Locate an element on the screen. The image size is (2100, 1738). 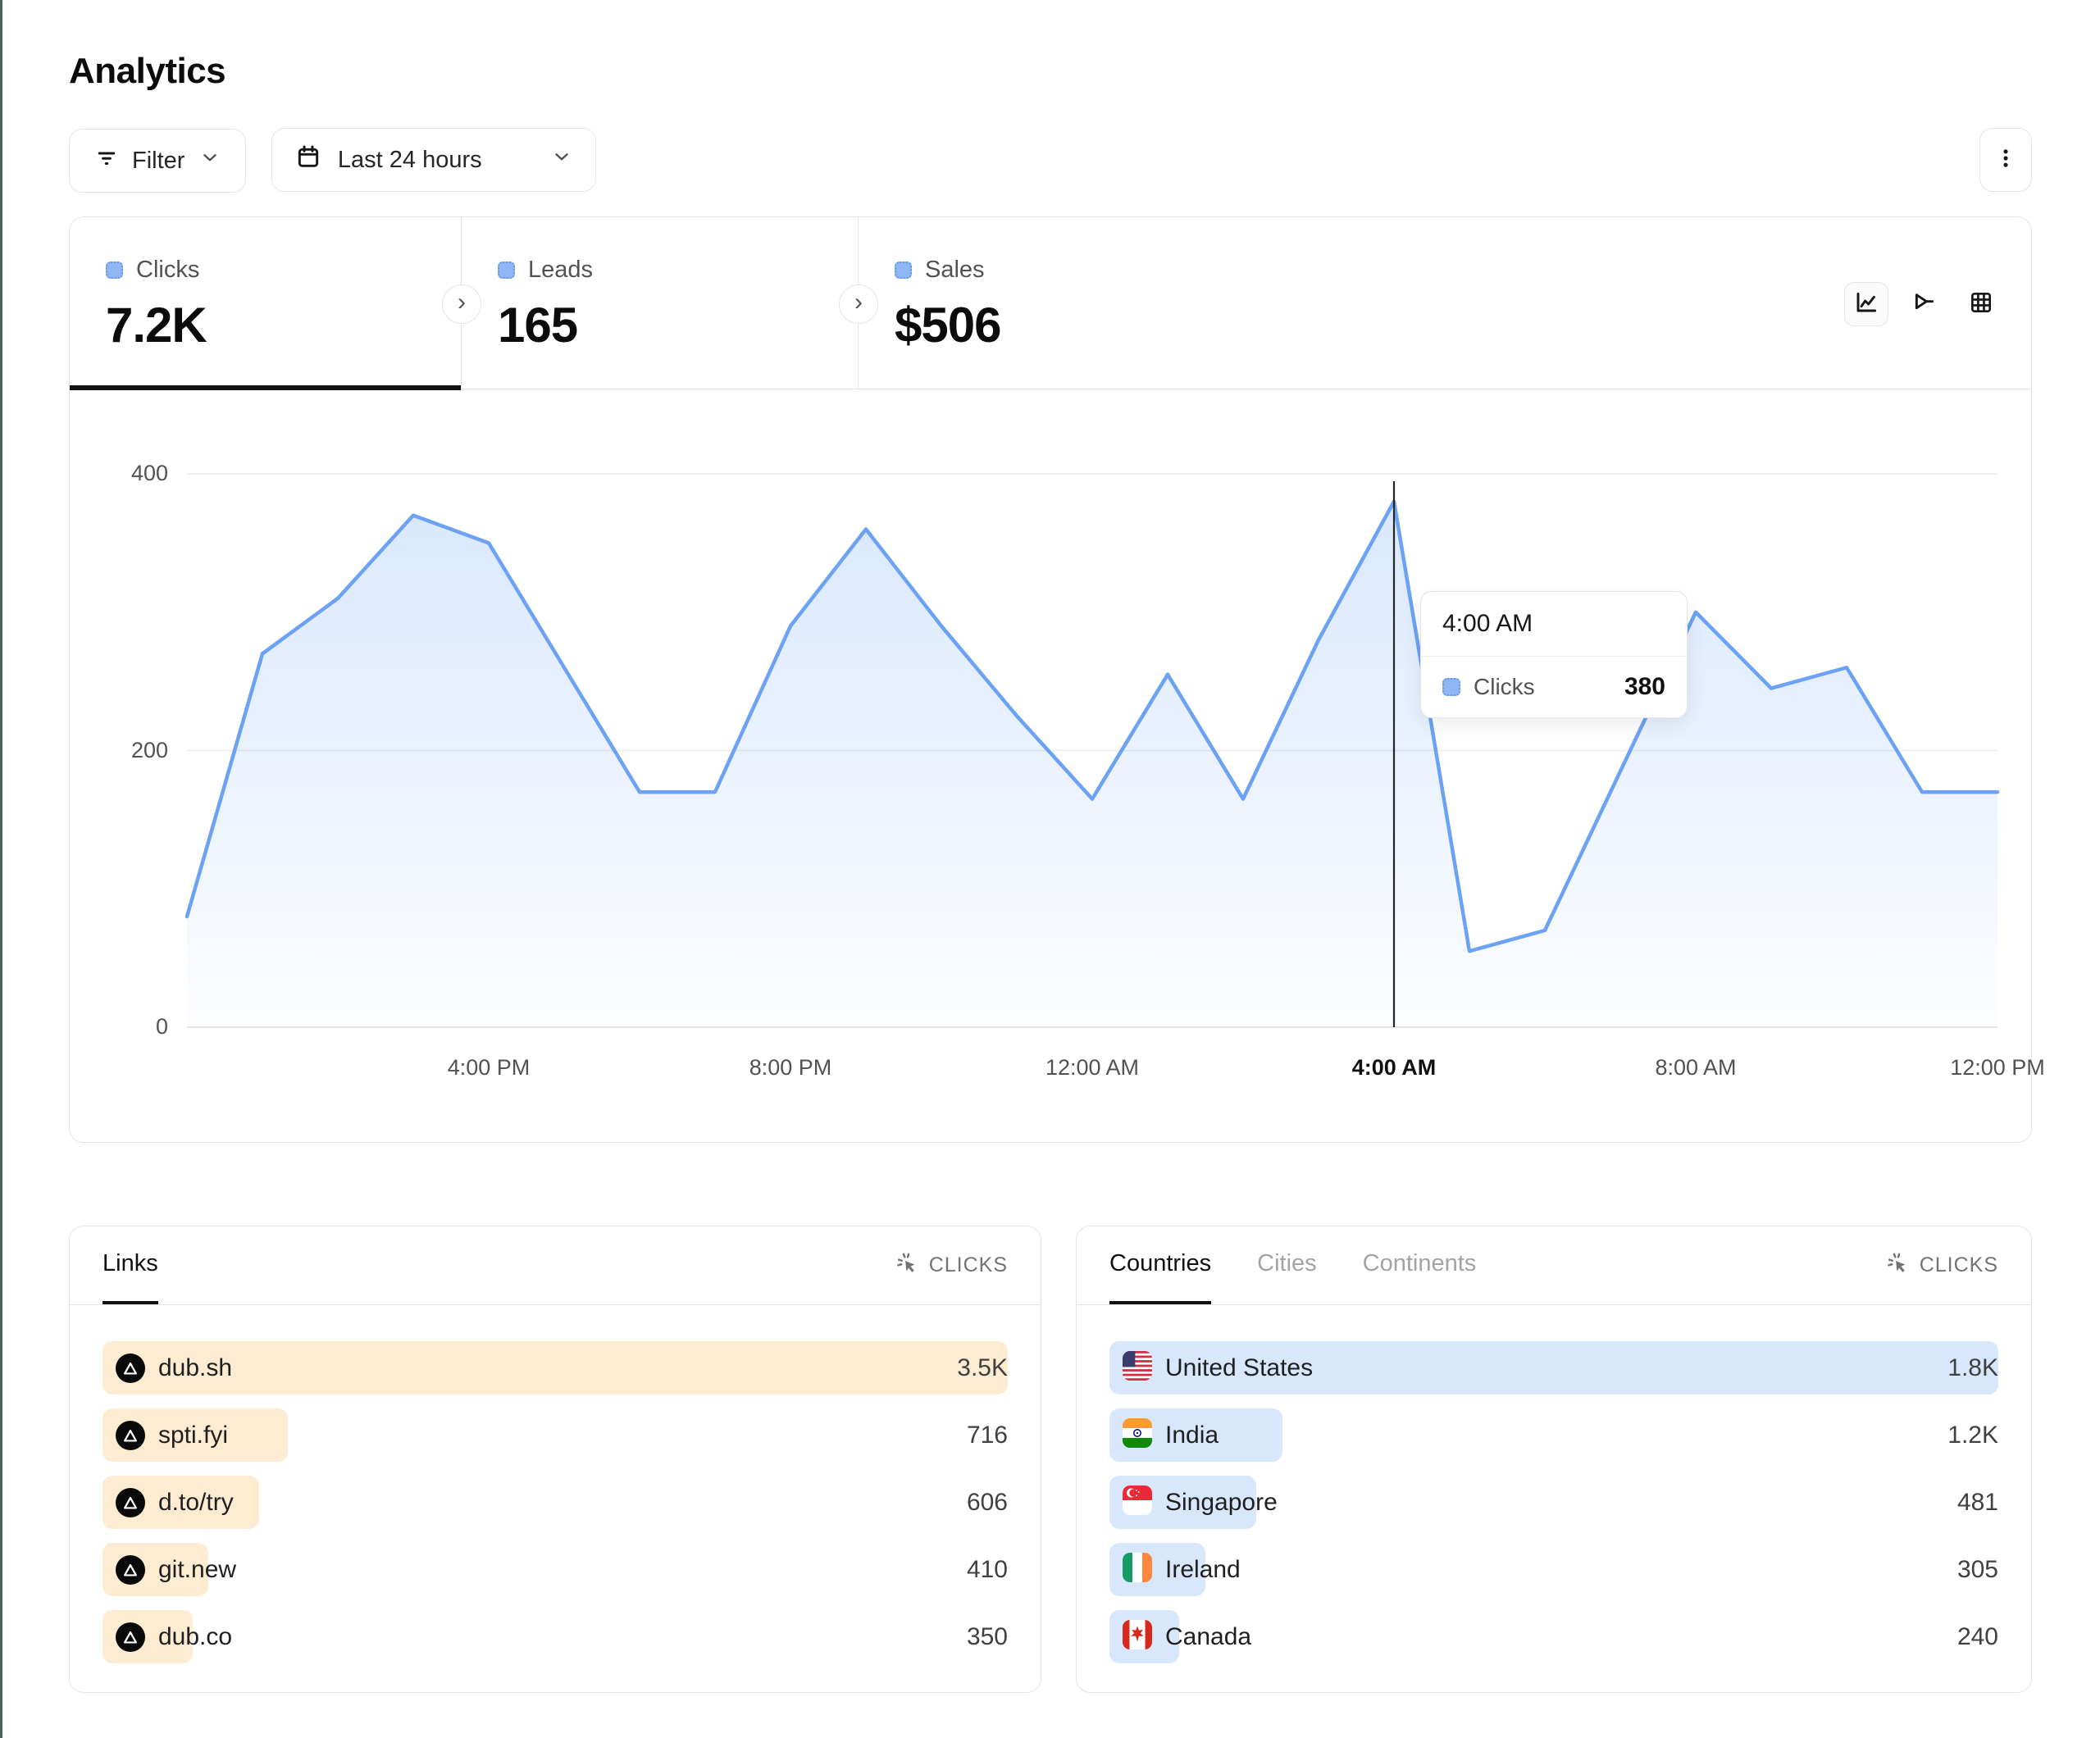
in-flag-icon is located at coordinates (1137, 1435).